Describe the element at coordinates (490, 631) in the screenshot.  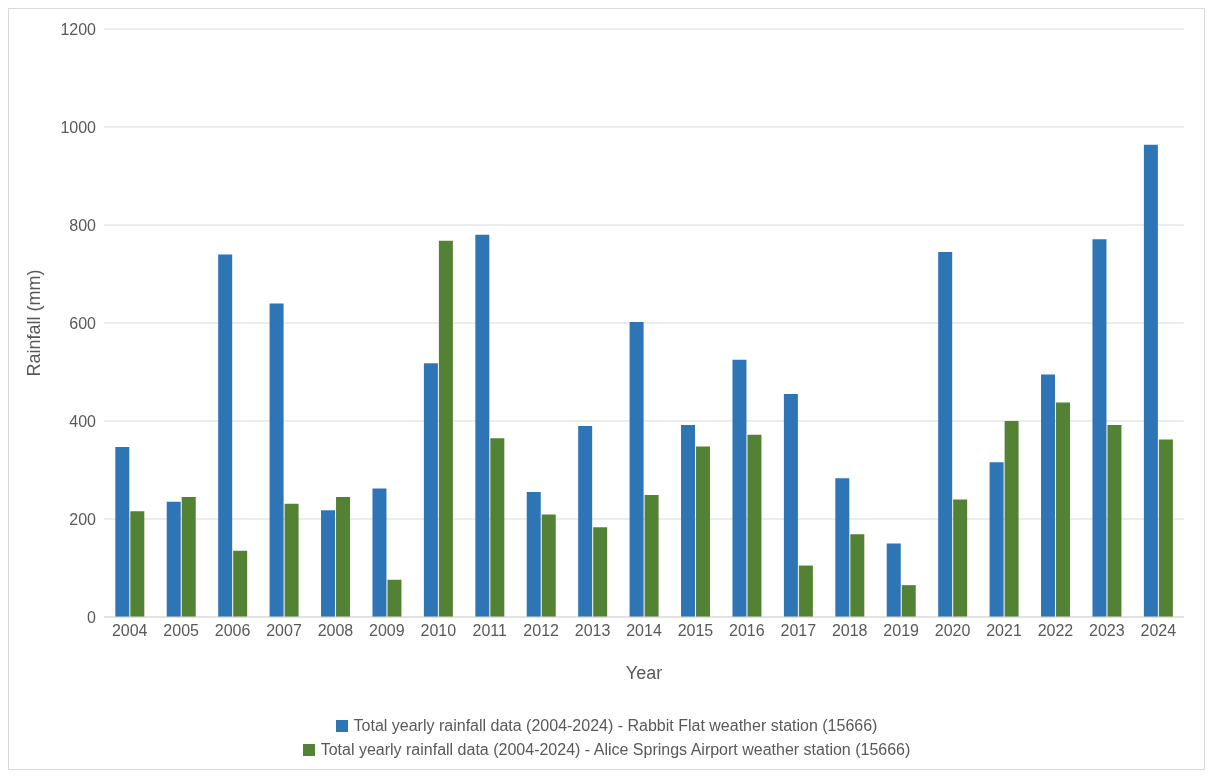
I see `x-tick-label: 2011` at that location.